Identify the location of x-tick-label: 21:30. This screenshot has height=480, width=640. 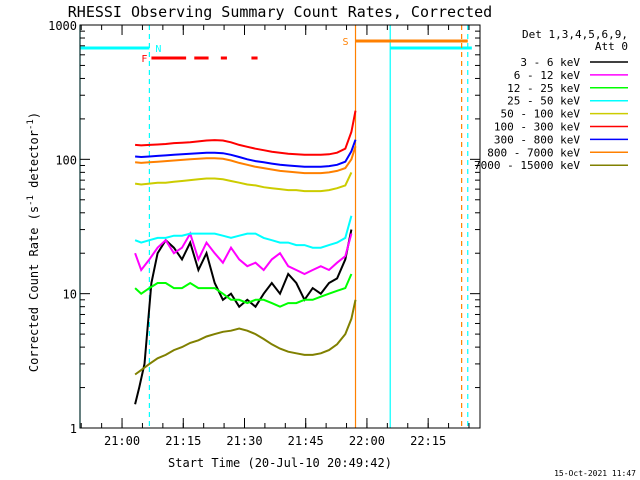
(244, 441).